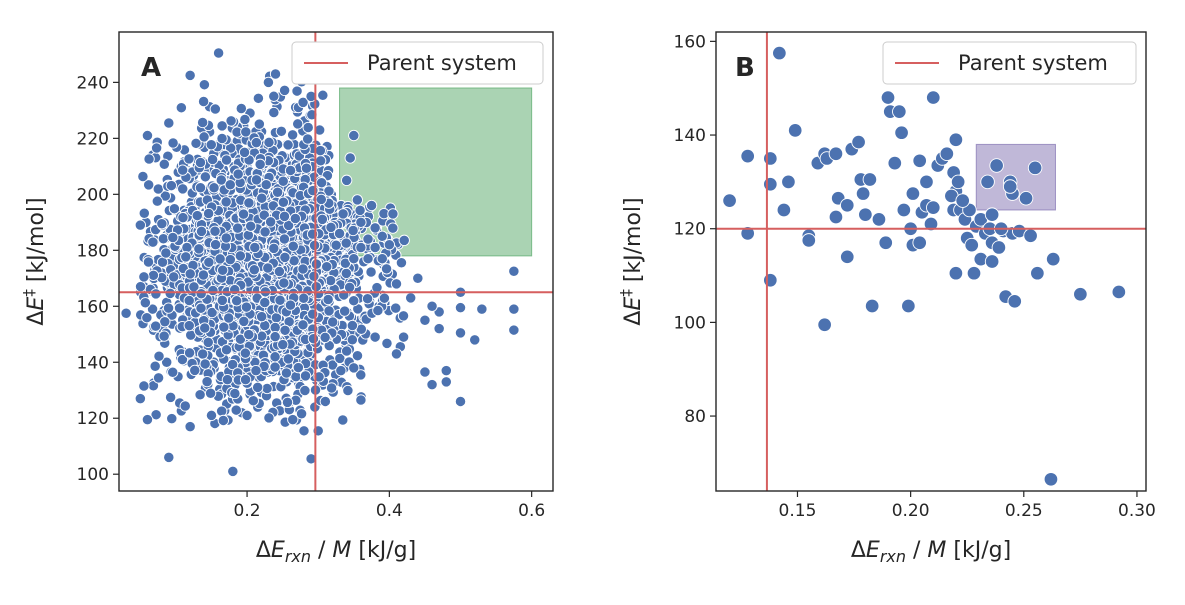 The height and width of the screenshot is (605, 1185). Describe the element at coordinates (1137, 511) in the screenshot. I see `x-tick-label: 0.30` at that location.